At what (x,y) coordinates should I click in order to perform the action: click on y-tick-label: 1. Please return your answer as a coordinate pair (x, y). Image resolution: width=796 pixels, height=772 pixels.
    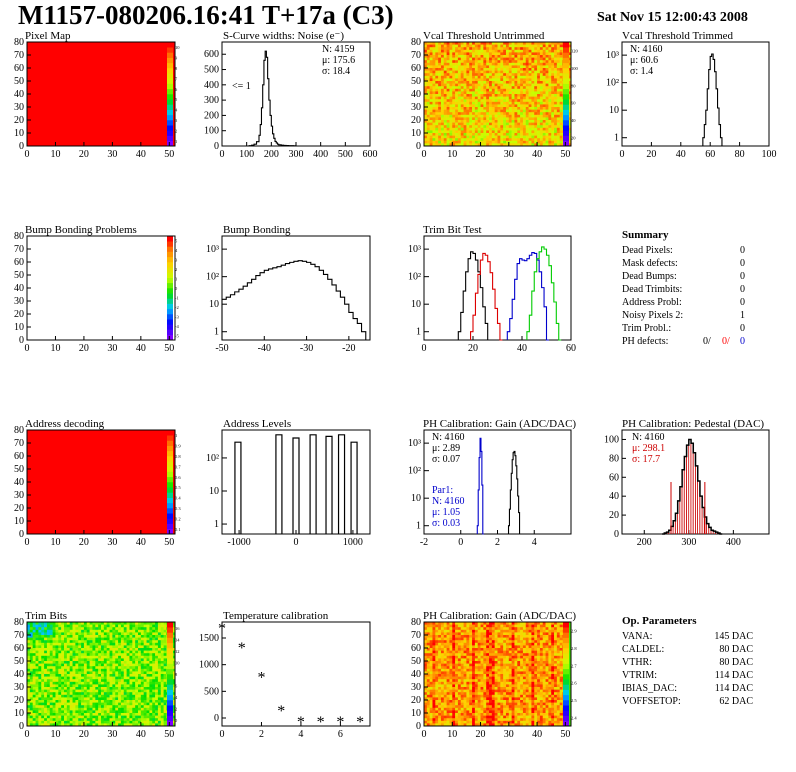
    Looking at the image, I should click on (418, 526).